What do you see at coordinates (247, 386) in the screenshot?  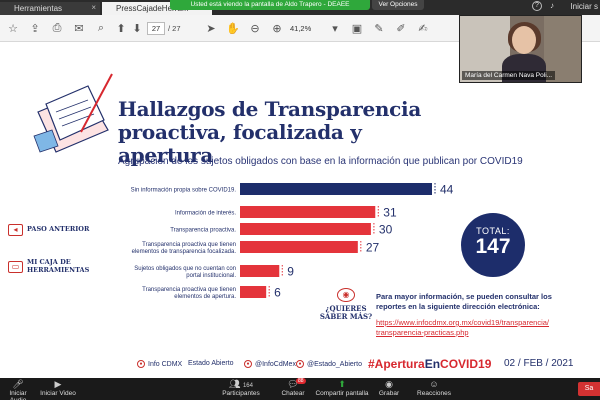 I see `participant-count: 164` at bounding box center [247, 386].